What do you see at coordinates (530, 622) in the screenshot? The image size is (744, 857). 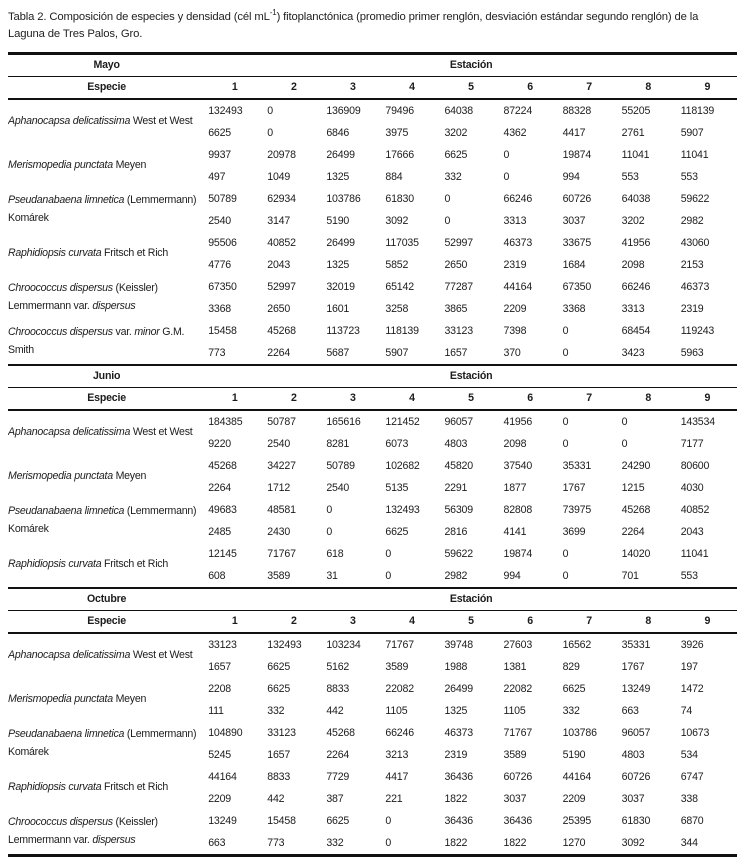 I see `station-number: 6` at bounding box center [530, 622].